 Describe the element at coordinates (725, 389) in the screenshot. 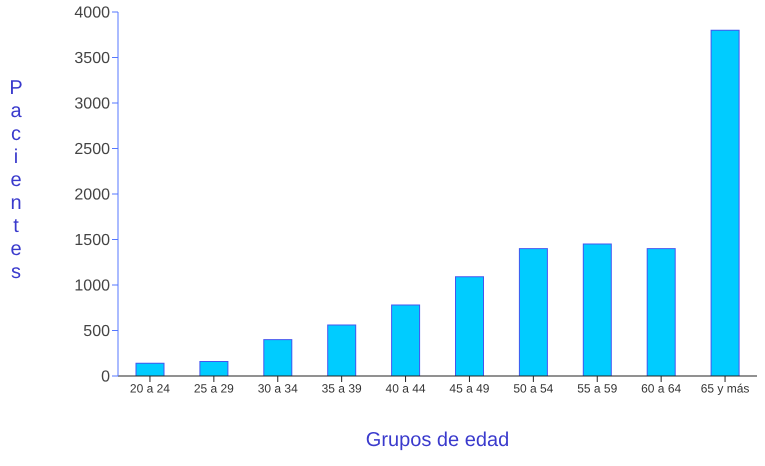

I see `x-tick-label: 65 y más` at that location.